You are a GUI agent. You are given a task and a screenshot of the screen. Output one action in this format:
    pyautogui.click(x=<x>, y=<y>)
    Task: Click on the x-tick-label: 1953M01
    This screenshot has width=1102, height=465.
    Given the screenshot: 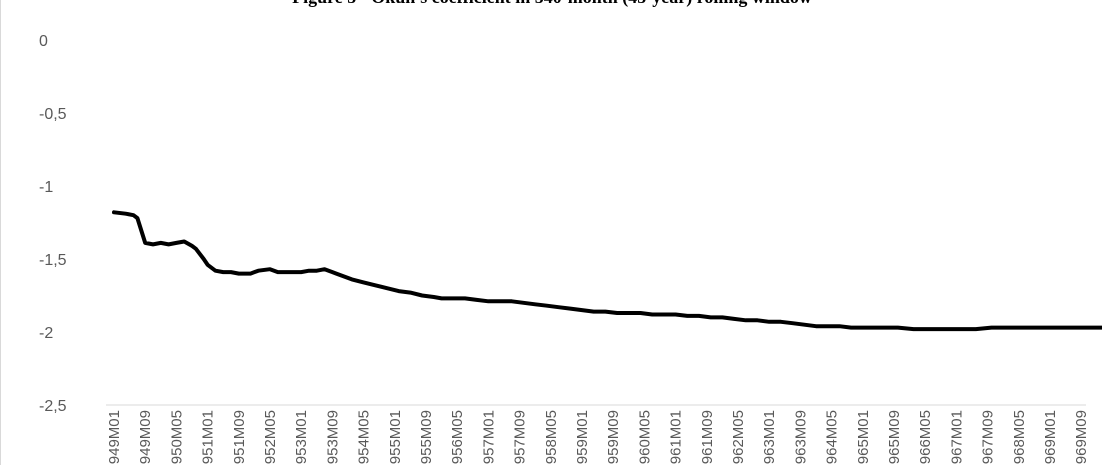 What is the action you would take?
    pyautogui.click(x=301, y=437)
    